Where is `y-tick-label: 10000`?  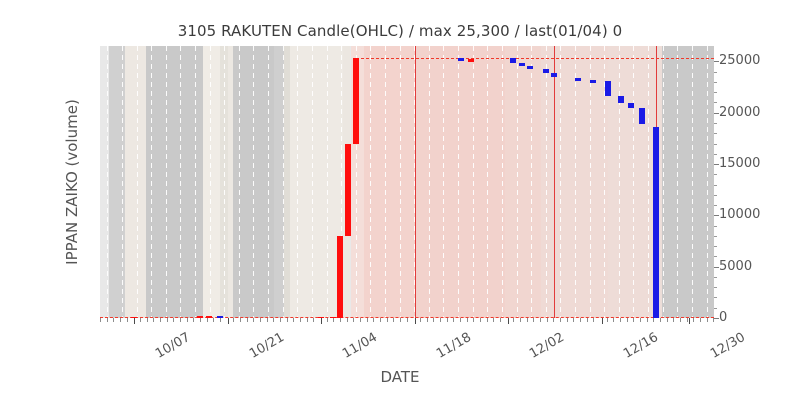
y-tick-label: 10000 is located at coordinates (740, 215).